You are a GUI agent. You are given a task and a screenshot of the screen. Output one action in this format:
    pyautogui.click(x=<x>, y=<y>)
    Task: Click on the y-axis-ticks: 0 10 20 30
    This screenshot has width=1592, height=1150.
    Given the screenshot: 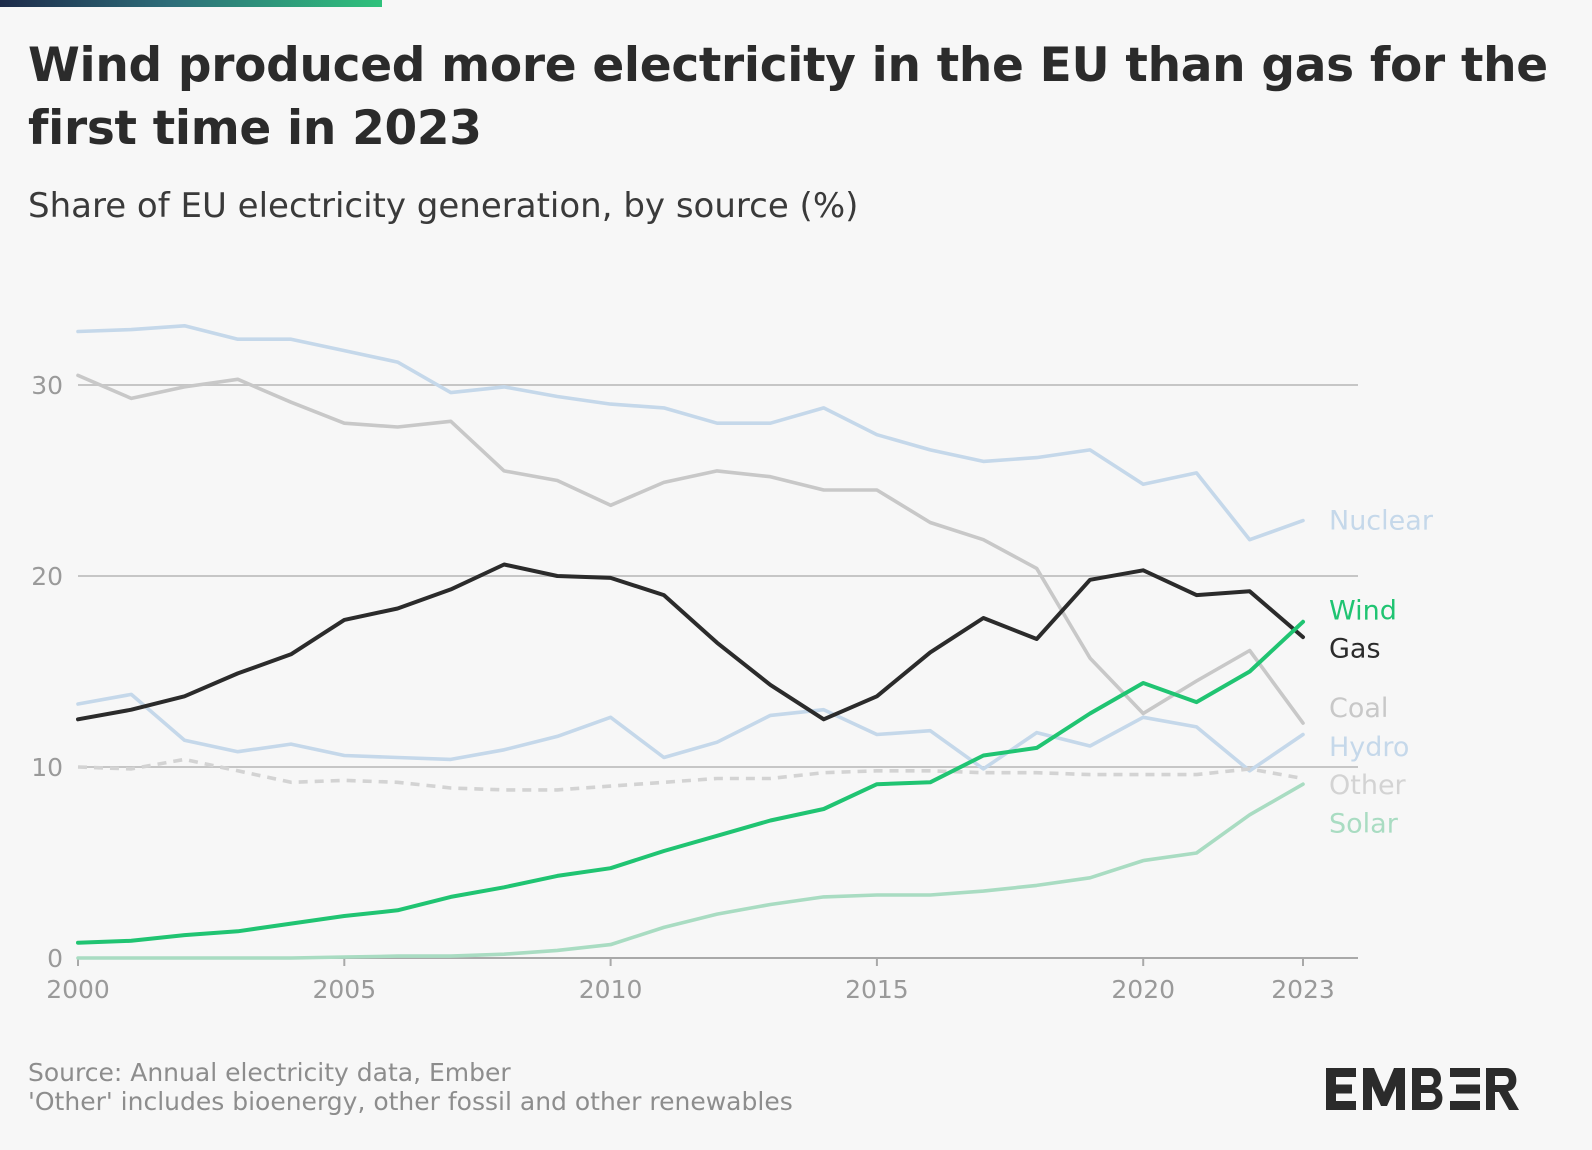 What is the action you would take?
    pyautogui.click(x=47, y=672)
    